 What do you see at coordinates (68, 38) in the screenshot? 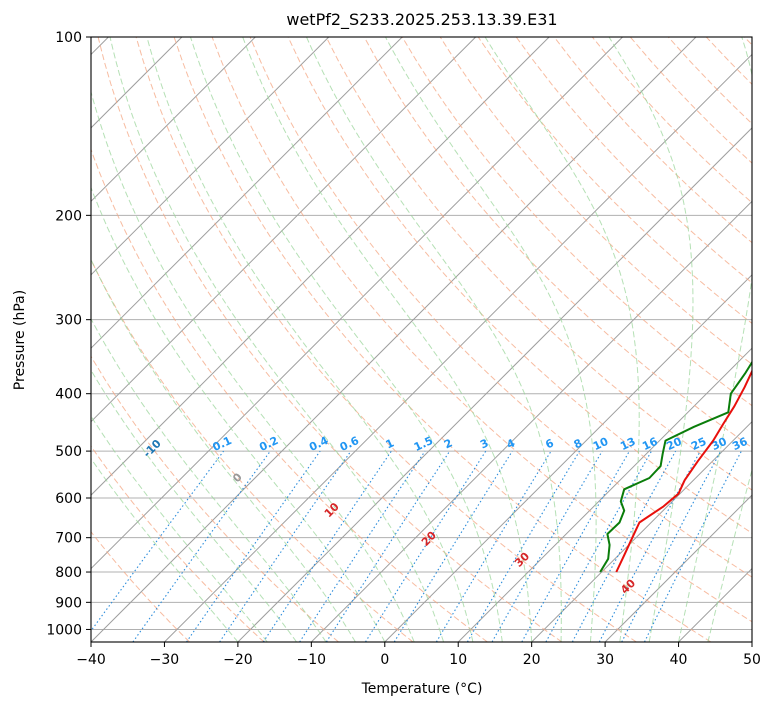
I see `y-tick-label: 100` at bounding box center [68, 38].